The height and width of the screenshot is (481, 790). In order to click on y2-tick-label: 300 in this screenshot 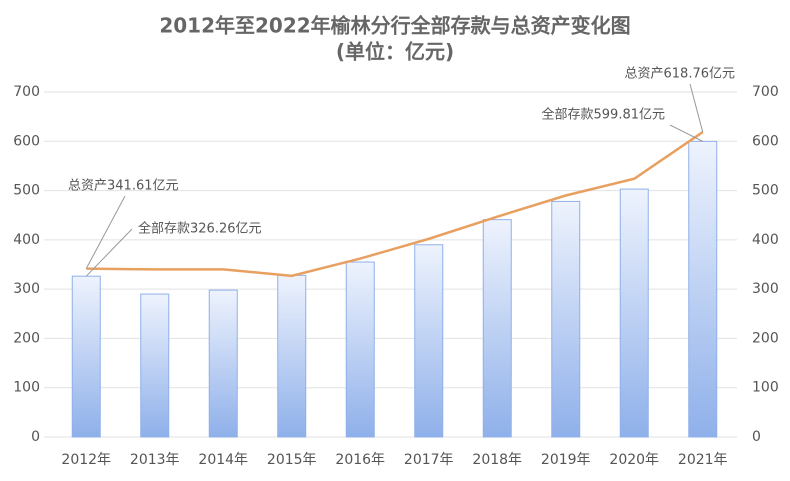, I will do `click(765, 289)`.